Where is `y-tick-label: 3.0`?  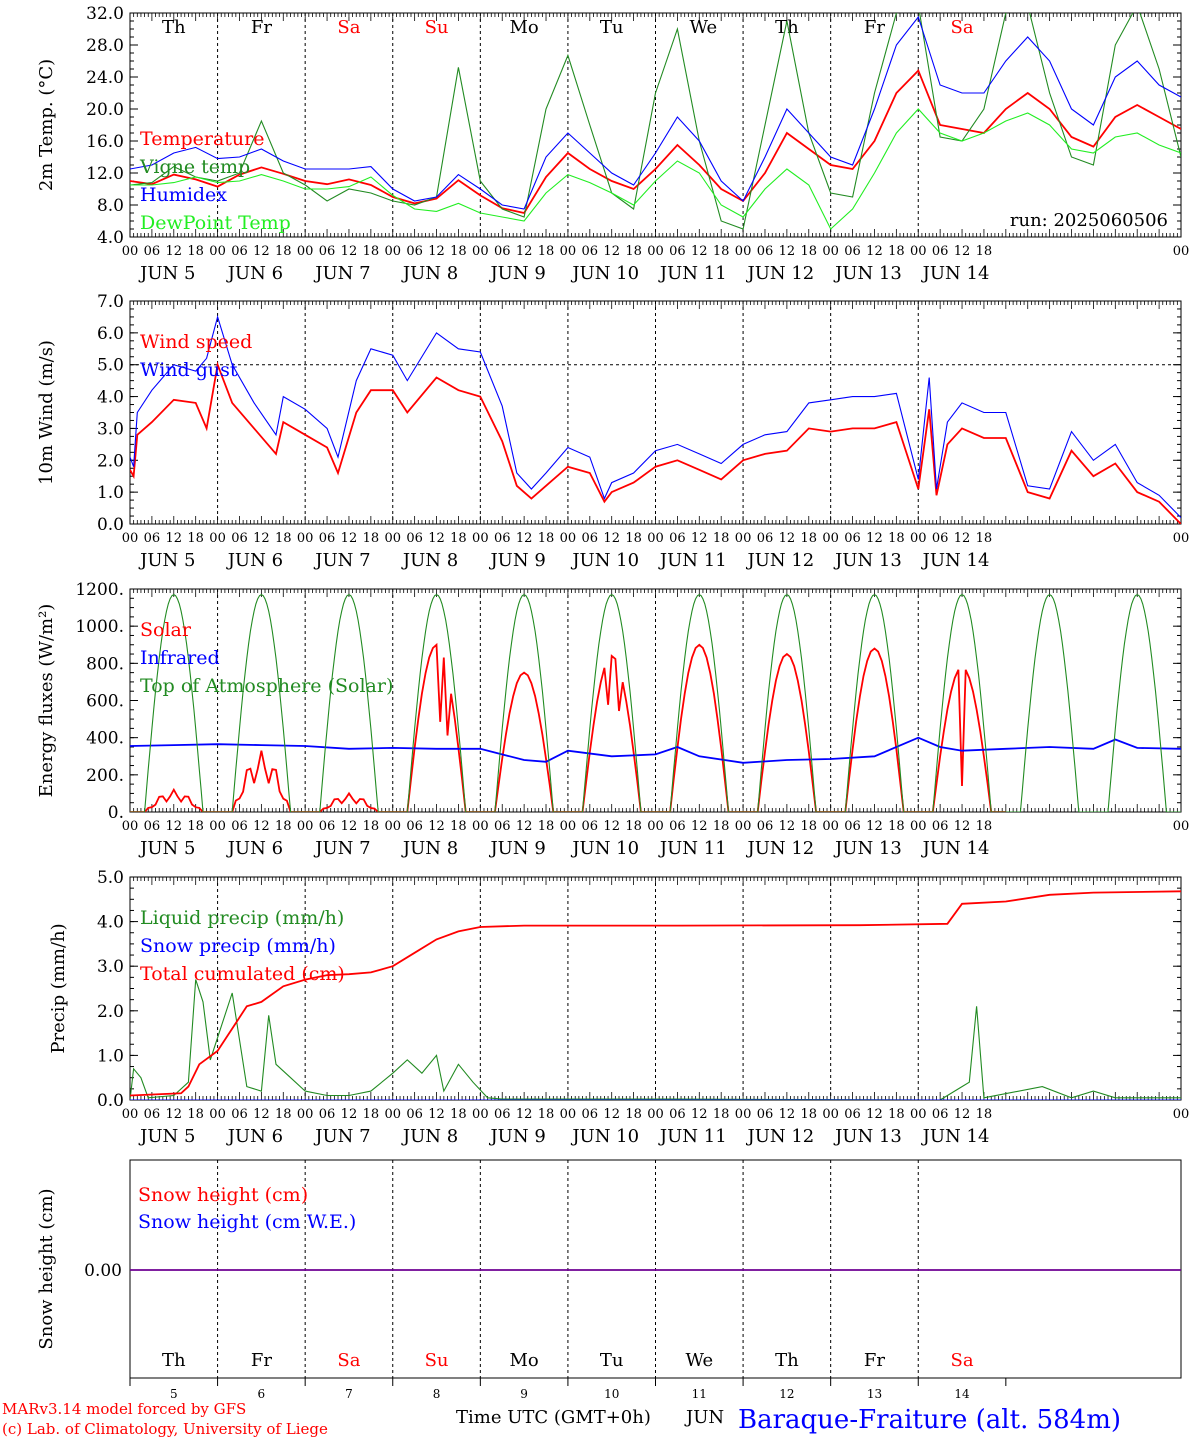 y-tick-label: 3.0 is located at coordinates (110, 967).